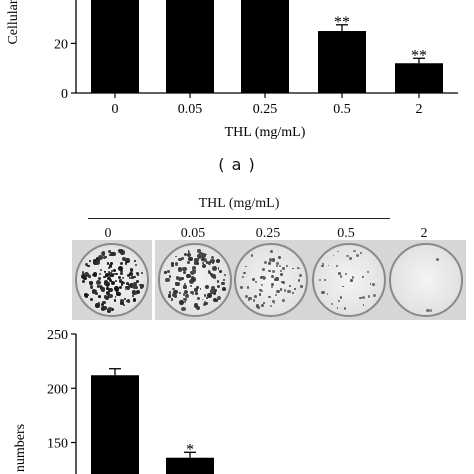 This screenshot has height=474, width=474. Describe the element at coordinates (346, 233) in the screenshot. I see `dish-label-0.5: 0.5` at that location.